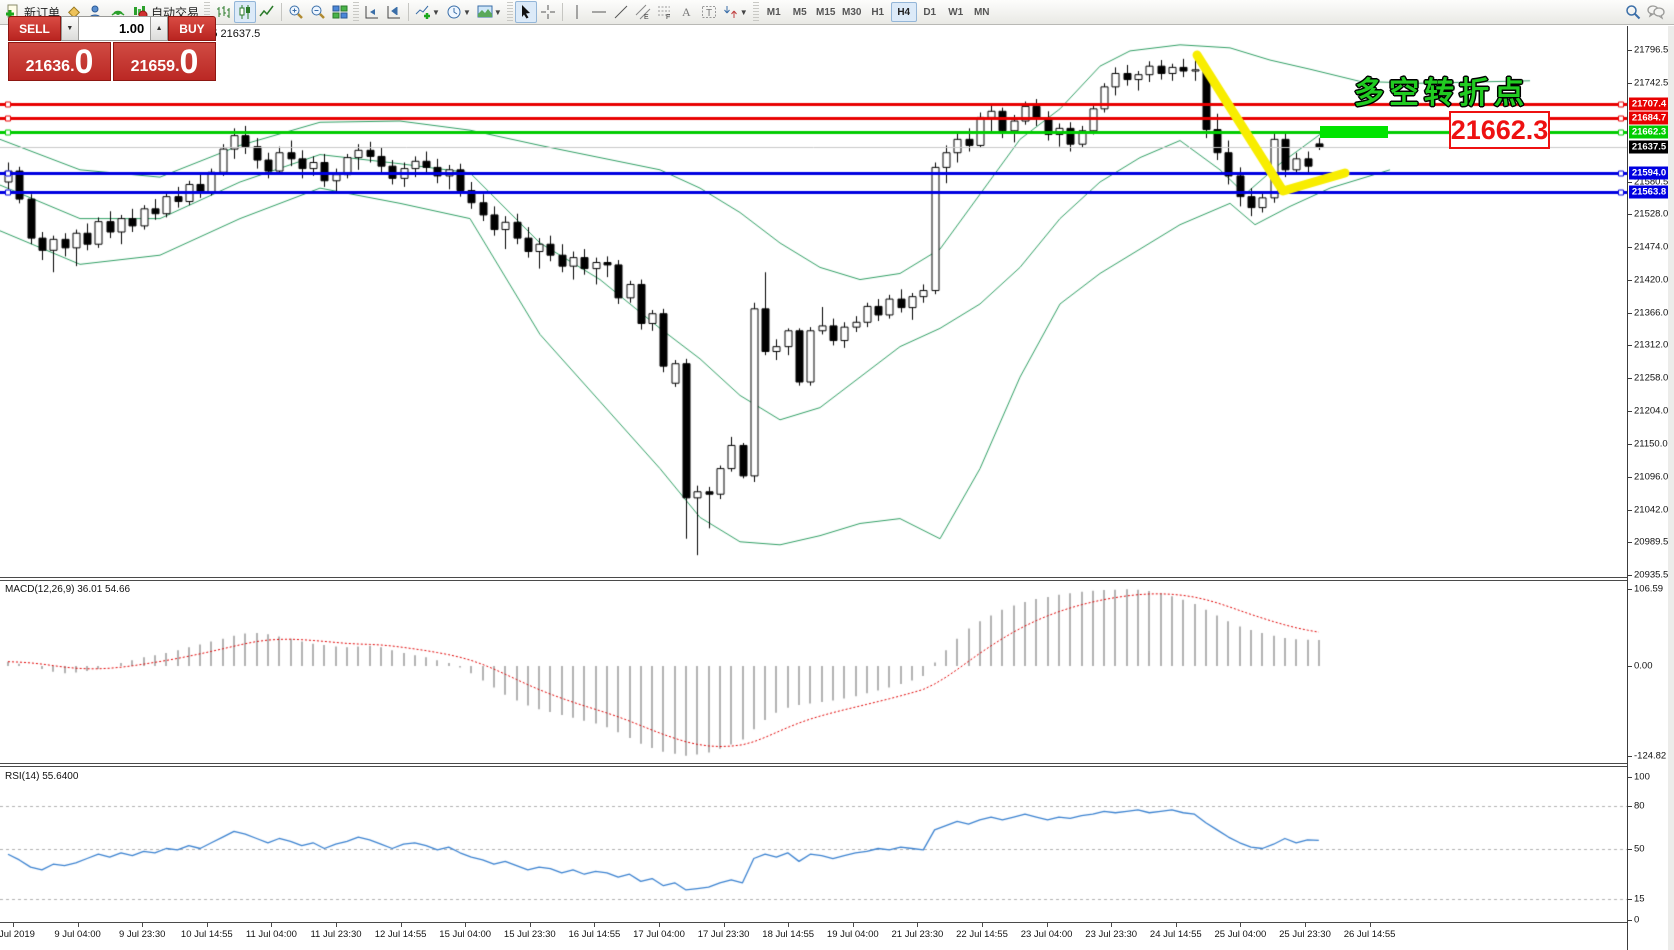 Image resolution: width=1674 pixels, height=950 pixels. Describe the element at coordinates (1651, 83) in the screenshot. I see `axis-tick-label: 21742.5` at that location.